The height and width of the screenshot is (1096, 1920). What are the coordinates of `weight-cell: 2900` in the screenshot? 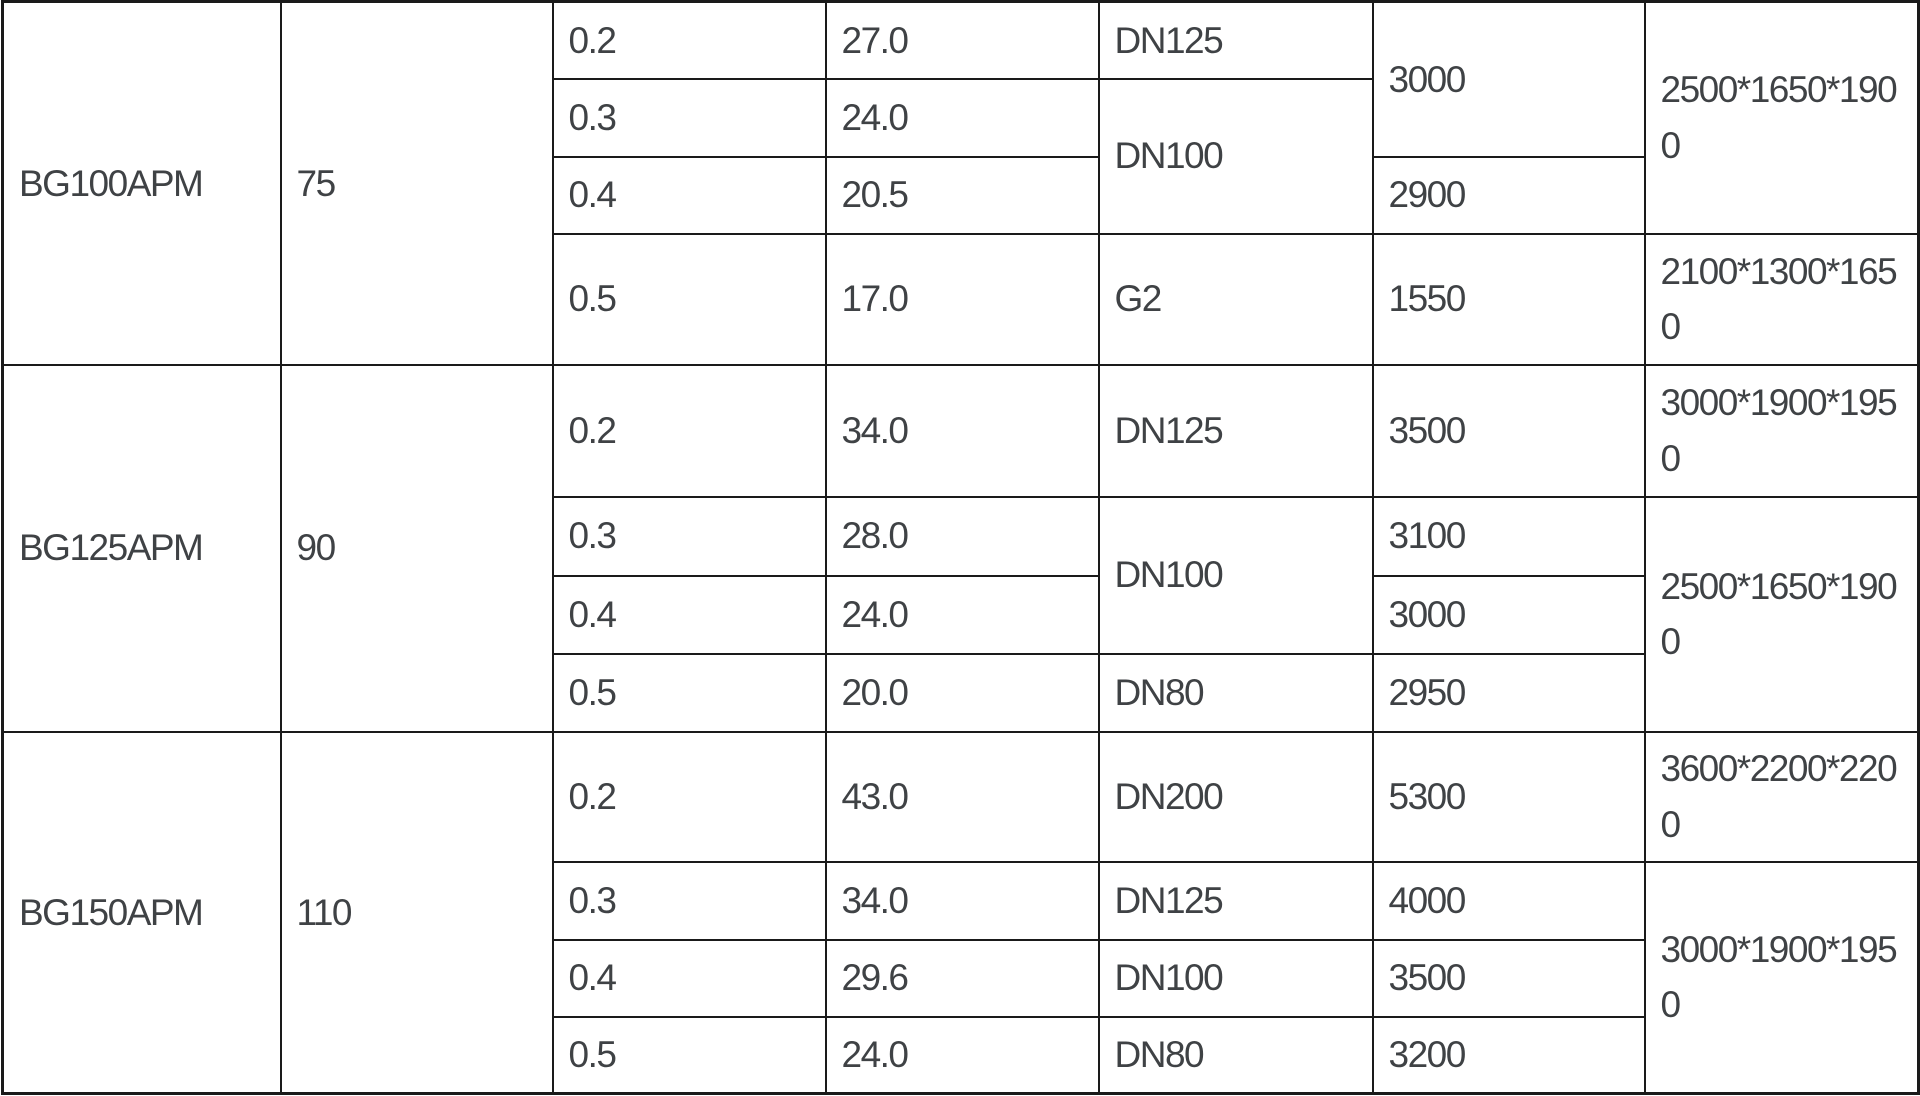 It's located at (1508, 195).